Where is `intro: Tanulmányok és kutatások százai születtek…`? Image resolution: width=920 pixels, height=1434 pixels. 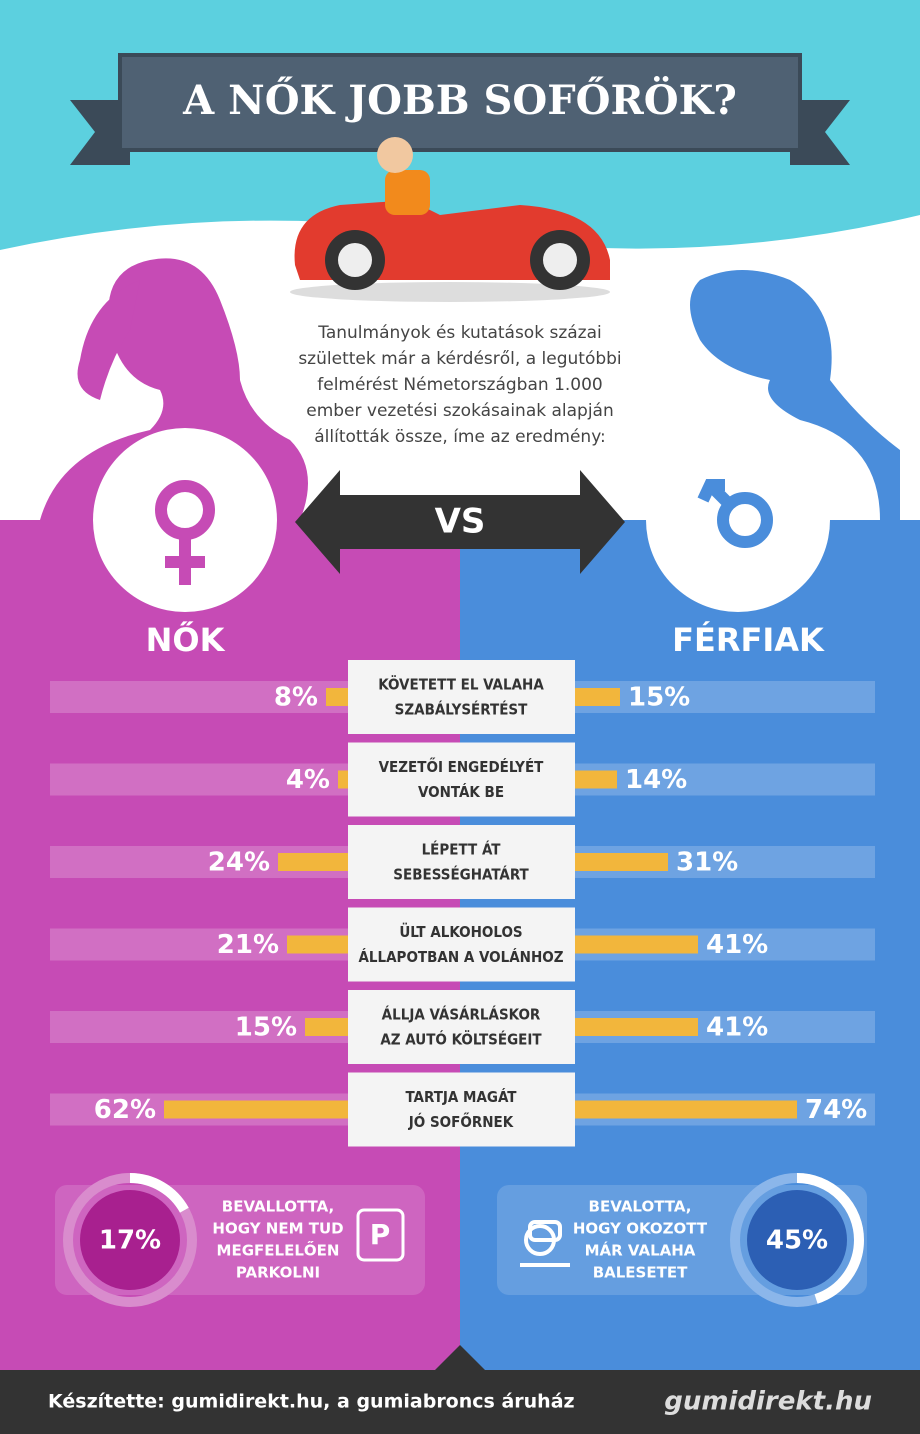
intro: Tanulmányok és kutatások százai születtek… is located at coordinates (459, 385).